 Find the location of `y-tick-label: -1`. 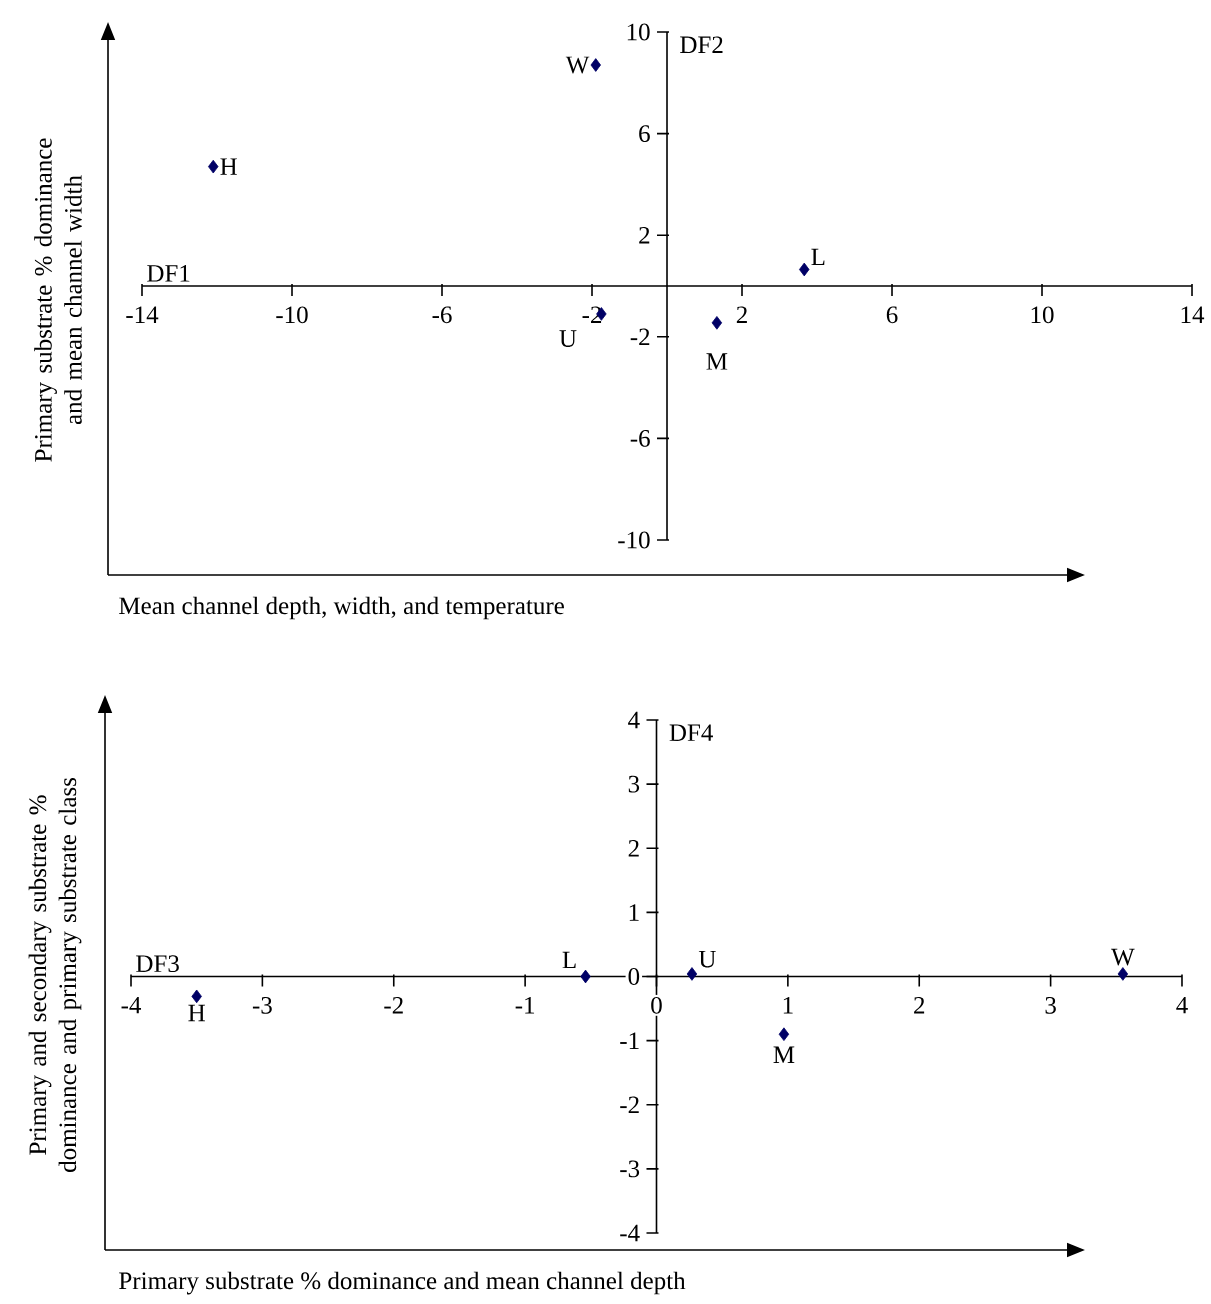

y-tick-label: -1 is located at coordinates (629, 1040).